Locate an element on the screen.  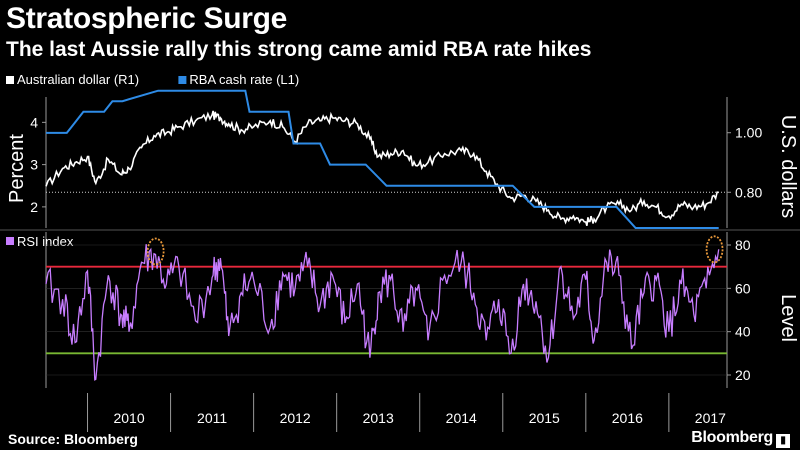
x-tick-label: 2010 is located at coordinates (128, 418).